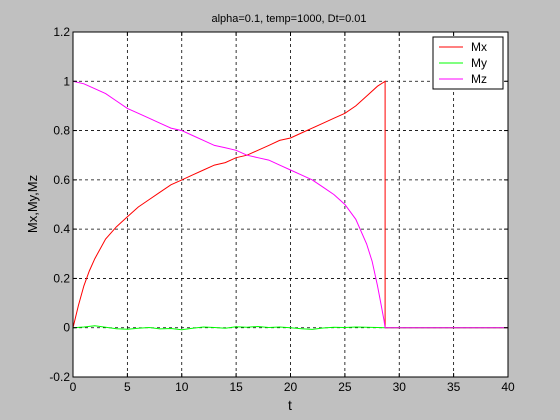 Image resolution: width=560 pixels, height=420 pixels. What do you see at coordinates (66, 81) in the screenshot?
I see `y-tick-label: 1` at bounding box center [66, 81].